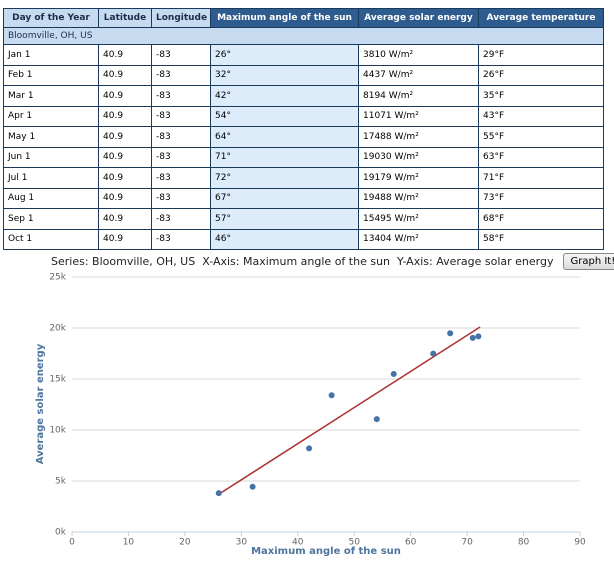  I want to click on table-cell: 4437 W/m², so click(418, 75).